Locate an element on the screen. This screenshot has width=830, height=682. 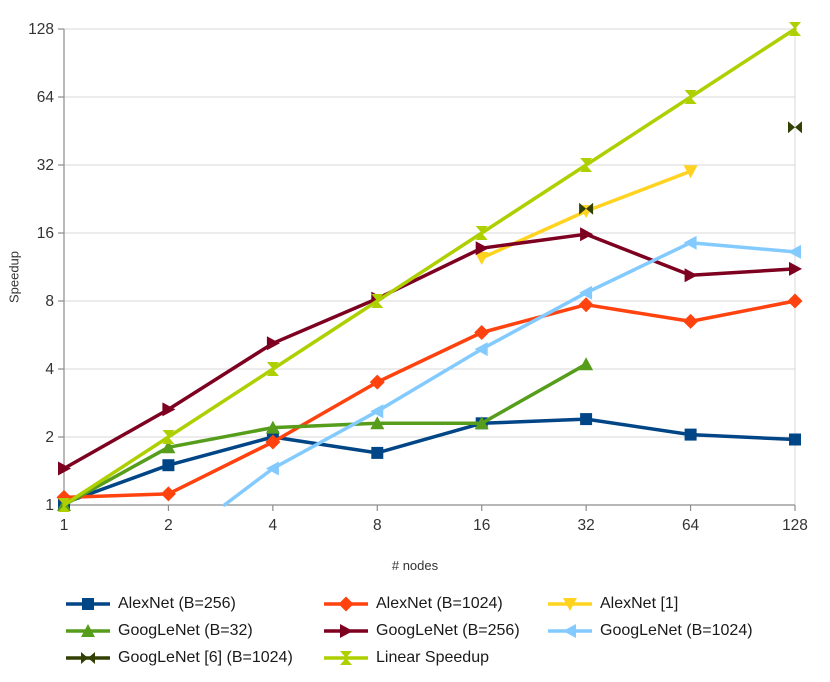
y-tick-label: 64 is located at coordinates (46, 97).